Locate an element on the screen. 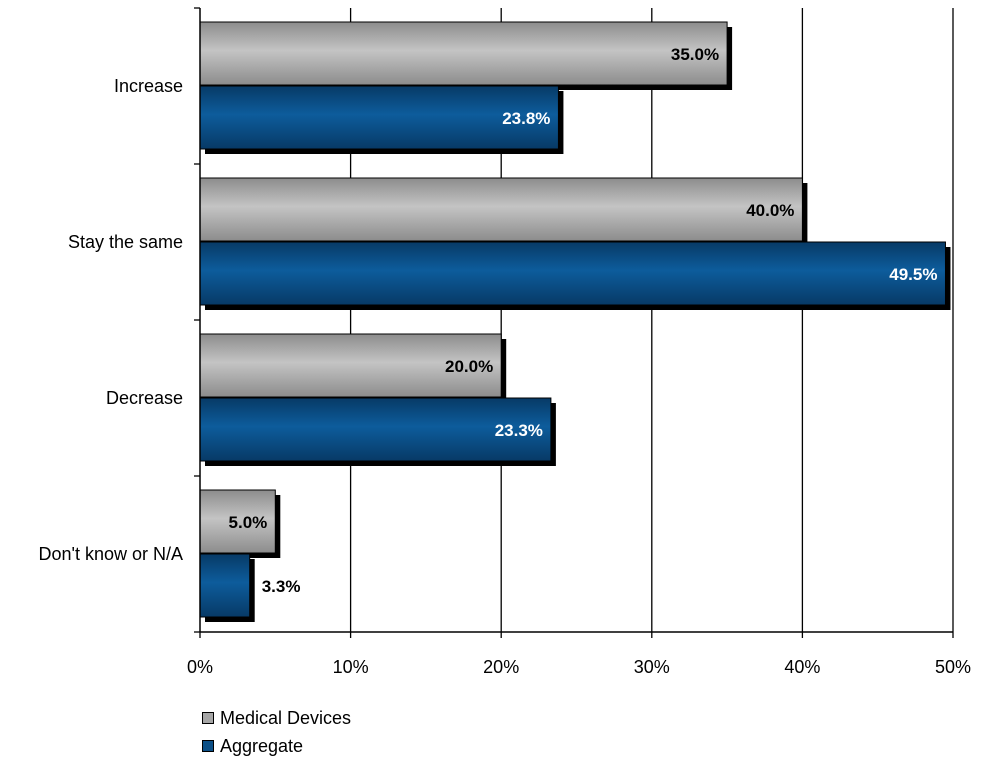 This screenshot has width=989, height=766. category-label-don-t-know-or-n-a: Don't know or N/A is located at coordinates (111, 554).